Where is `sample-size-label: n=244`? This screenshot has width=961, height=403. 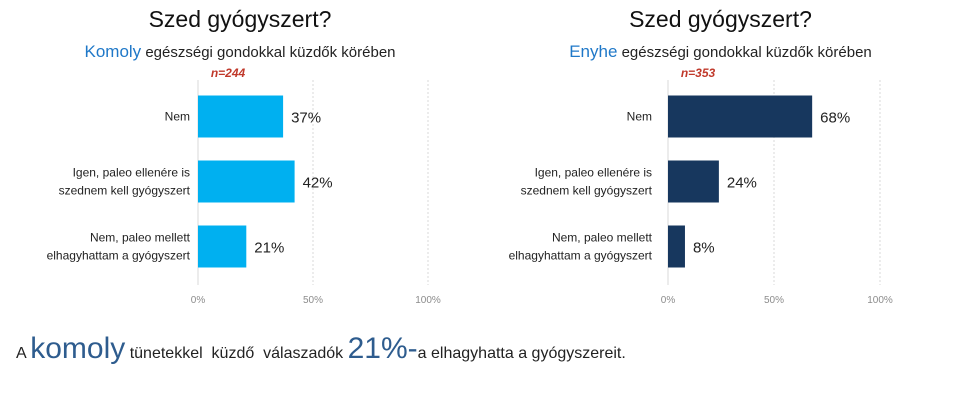
sample-size-label: n=244 is located at coordinates (228, 73).